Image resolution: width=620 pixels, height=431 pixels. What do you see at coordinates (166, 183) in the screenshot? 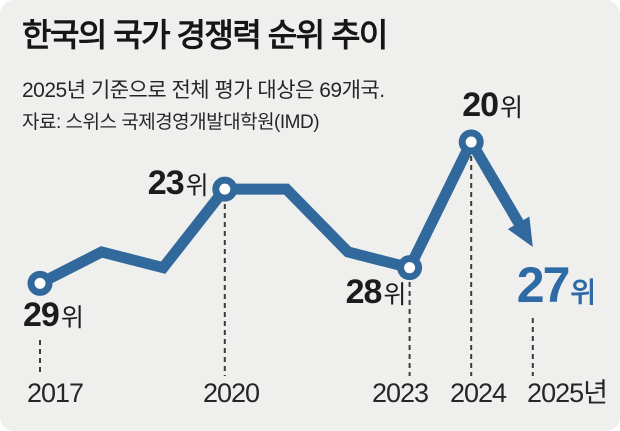
I see `rank-value: 23` at bounding box center [166, 183].